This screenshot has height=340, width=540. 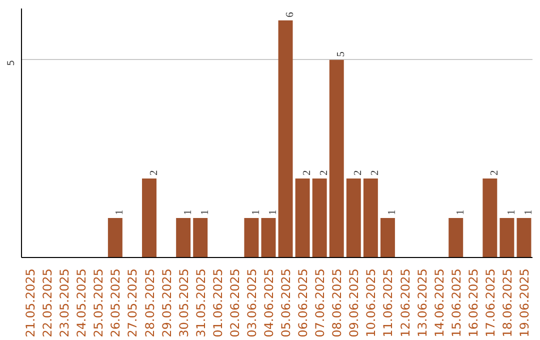 I want to click on x-tick-label: 03.06.2025, so click(x=251, y=303).